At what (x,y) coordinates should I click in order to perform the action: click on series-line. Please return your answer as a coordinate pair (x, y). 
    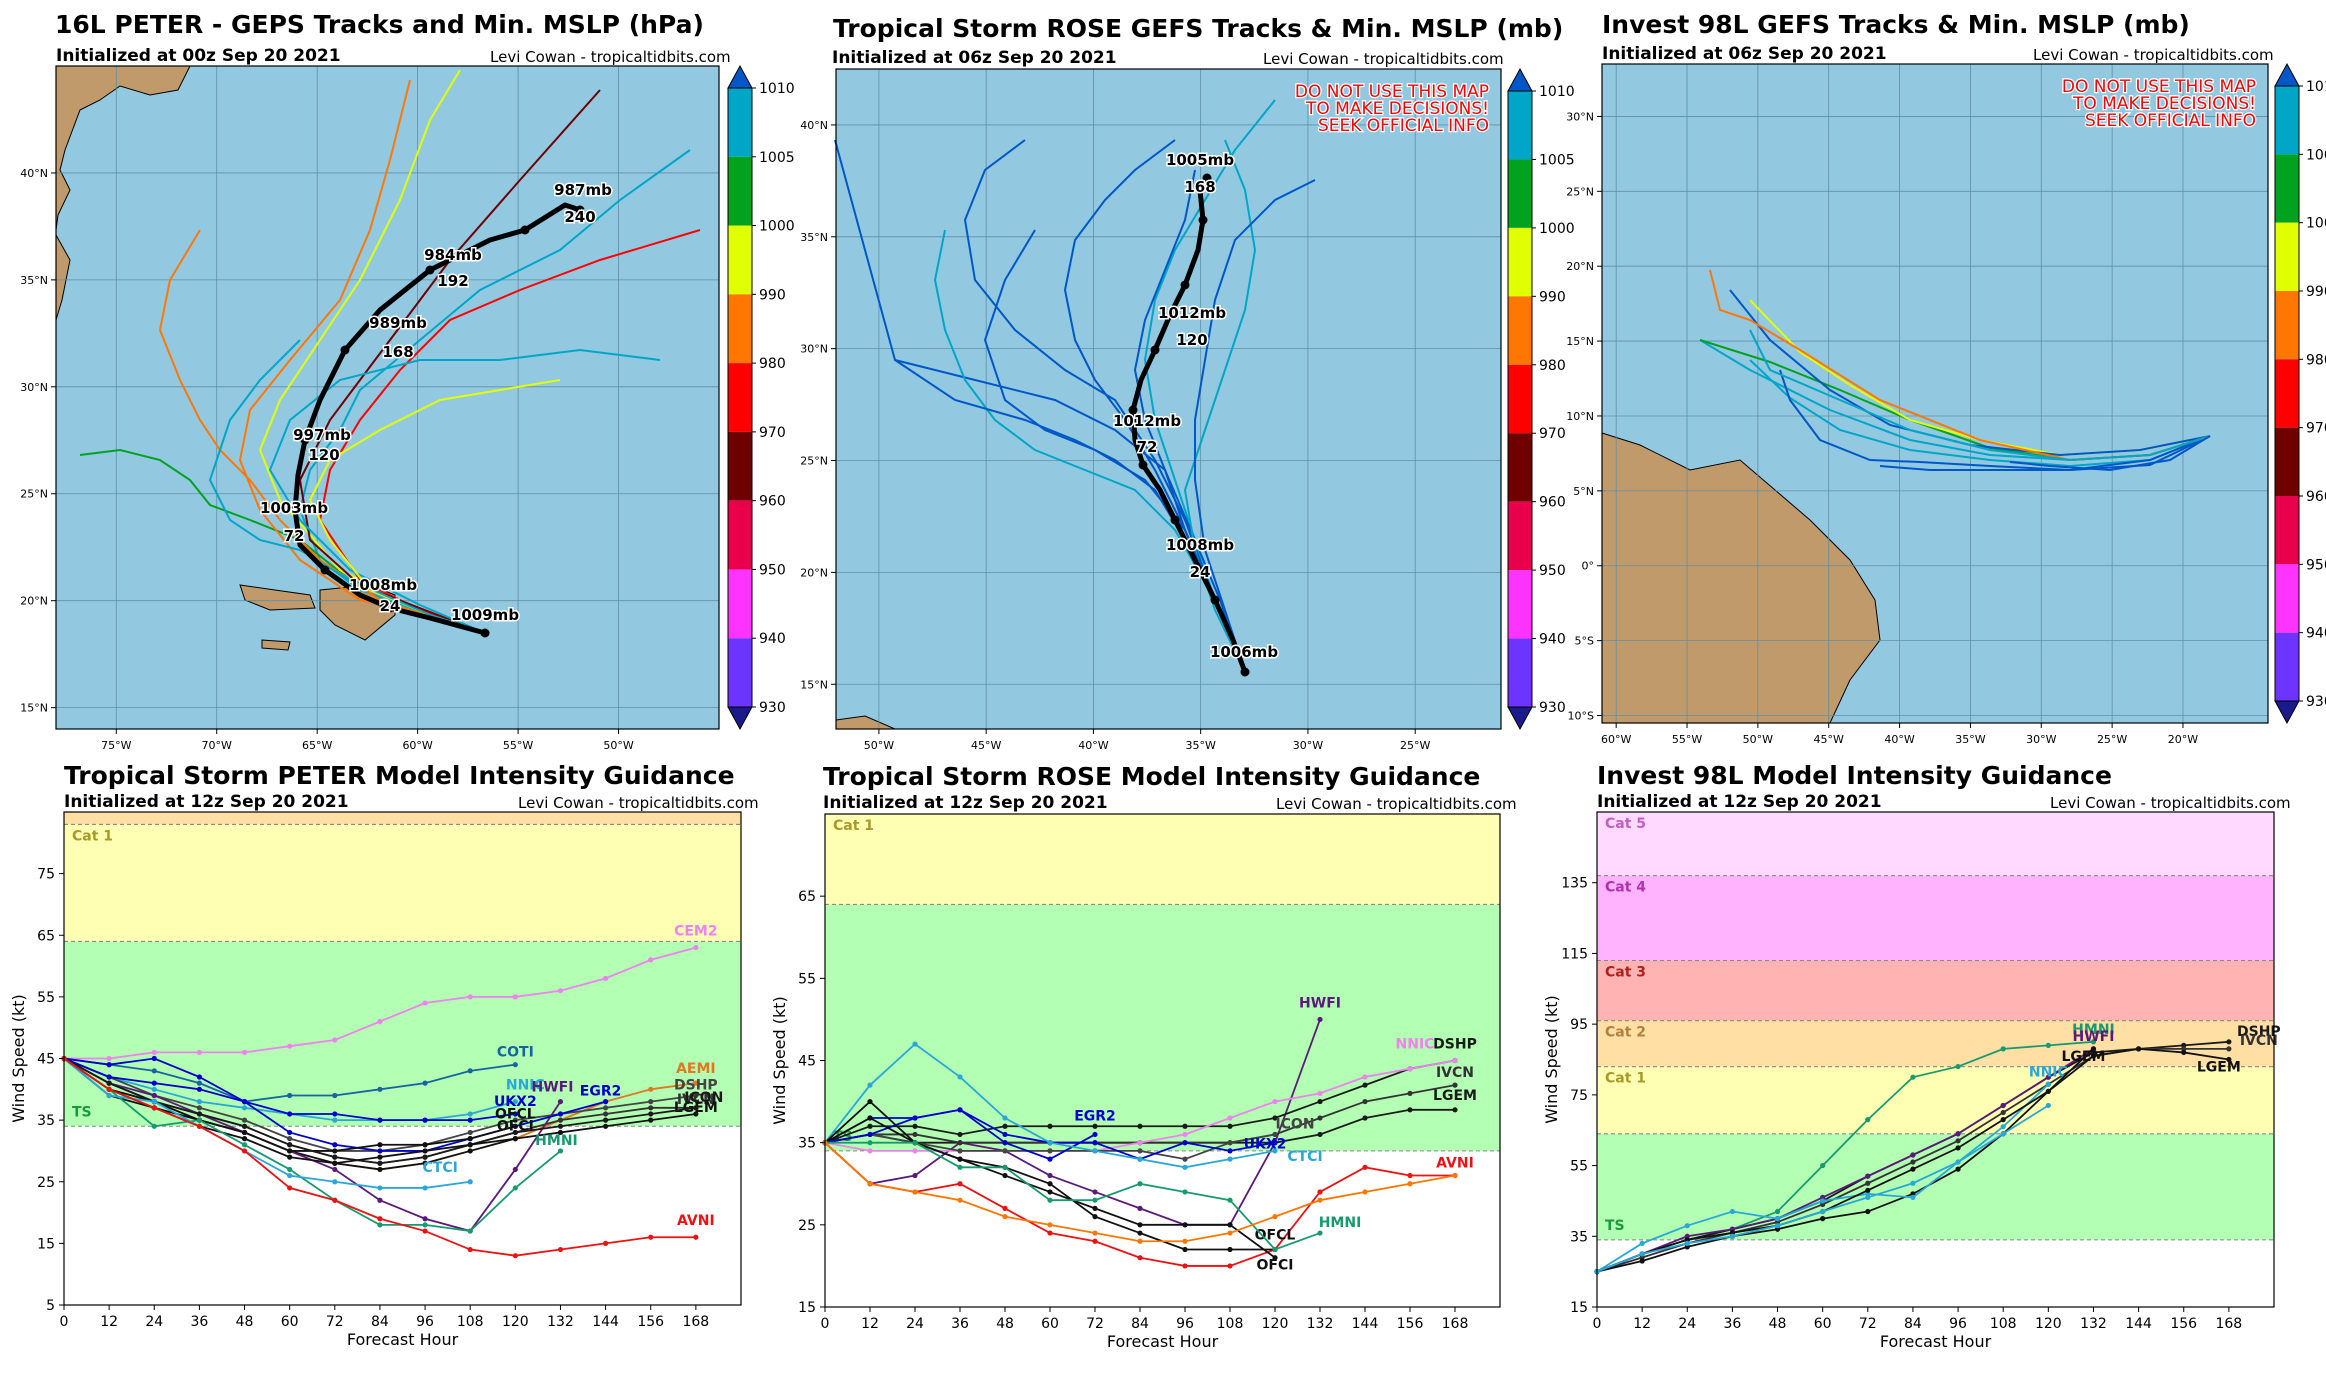
    Looking at the image, I should click on (1845, 1160).